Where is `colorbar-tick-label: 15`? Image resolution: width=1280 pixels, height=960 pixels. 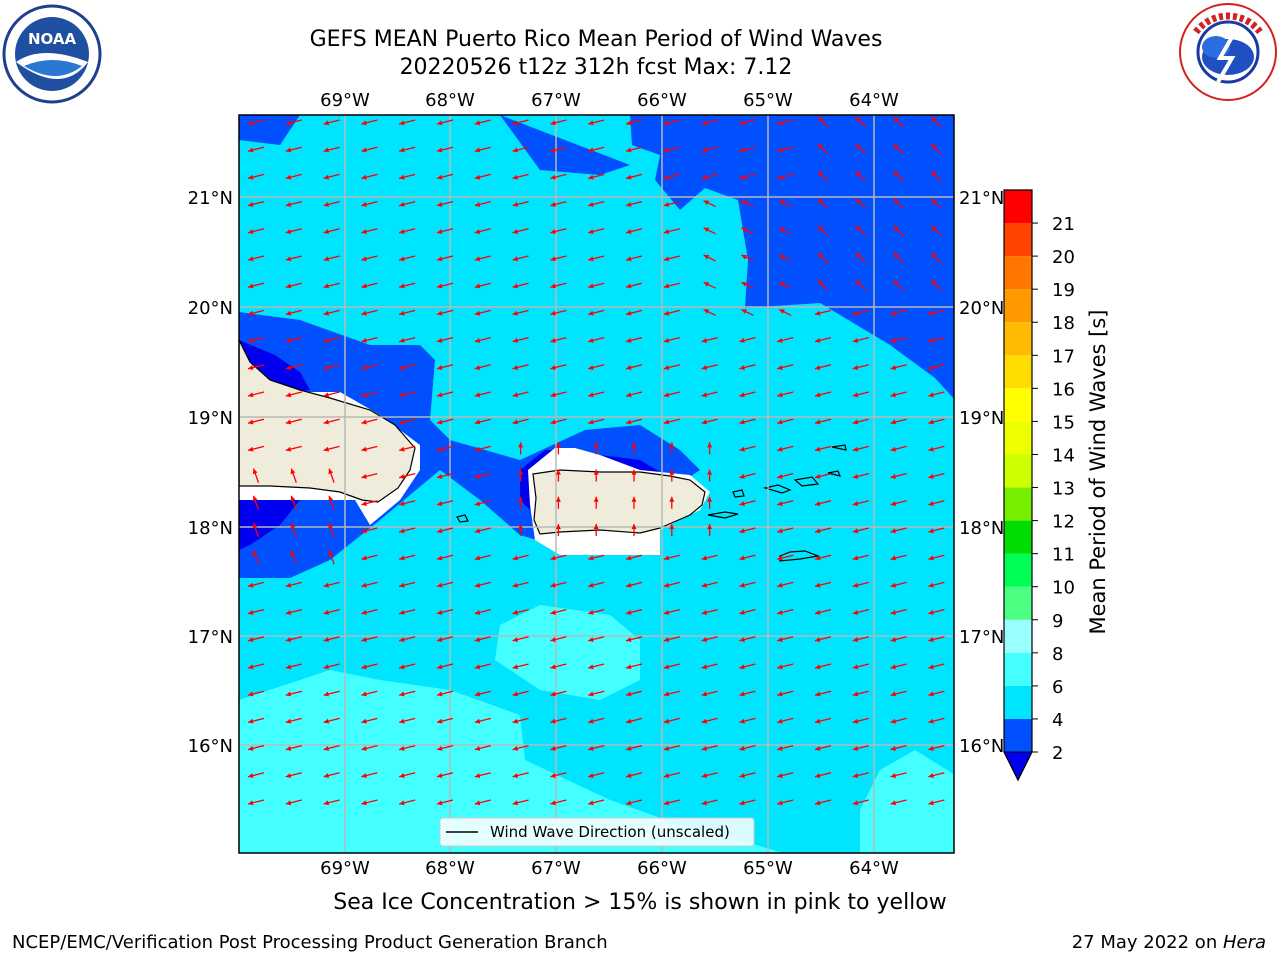 colorbar-tick-label: 15 is located at coordinates (1063, 422).